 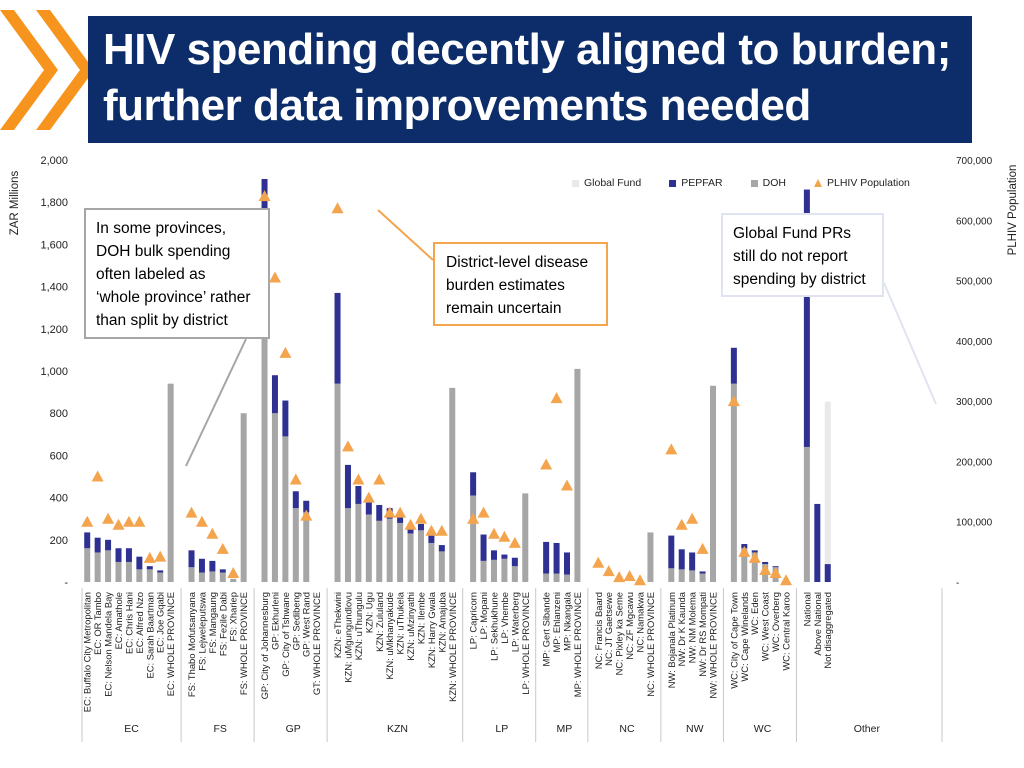 What do you see at coordinates (337, 625) in the screenshot?
I see `x-tick-label: KZN: eThekwini` at bounding box center [337, 625].